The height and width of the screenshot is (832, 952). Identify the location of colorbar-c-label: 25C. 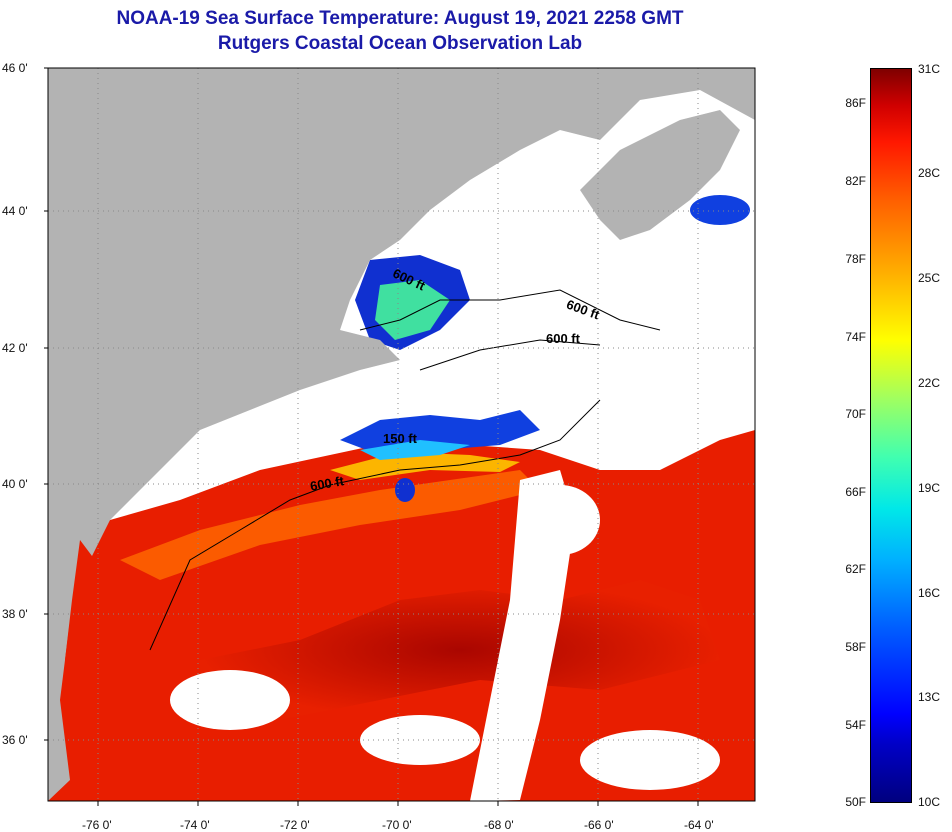
(929, 278).